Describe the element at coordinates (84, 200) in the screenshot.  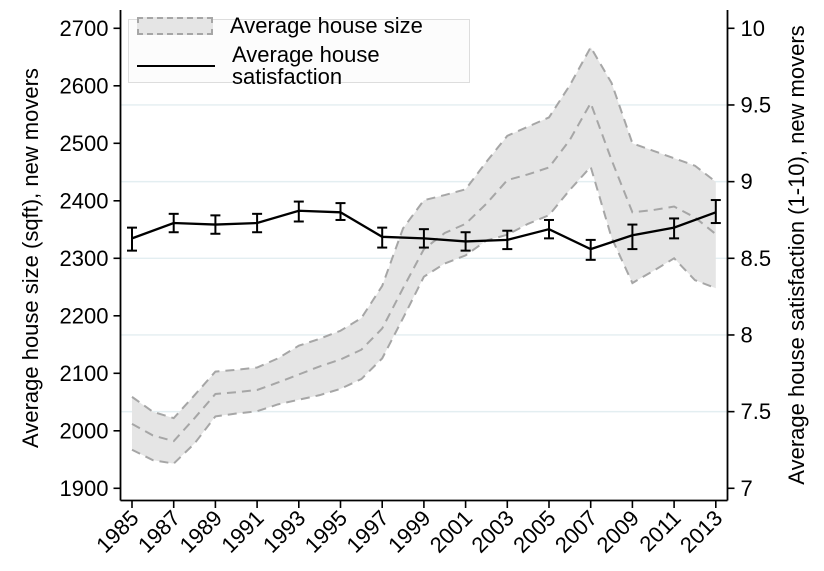
I see `svg-text: 2400` at that location.